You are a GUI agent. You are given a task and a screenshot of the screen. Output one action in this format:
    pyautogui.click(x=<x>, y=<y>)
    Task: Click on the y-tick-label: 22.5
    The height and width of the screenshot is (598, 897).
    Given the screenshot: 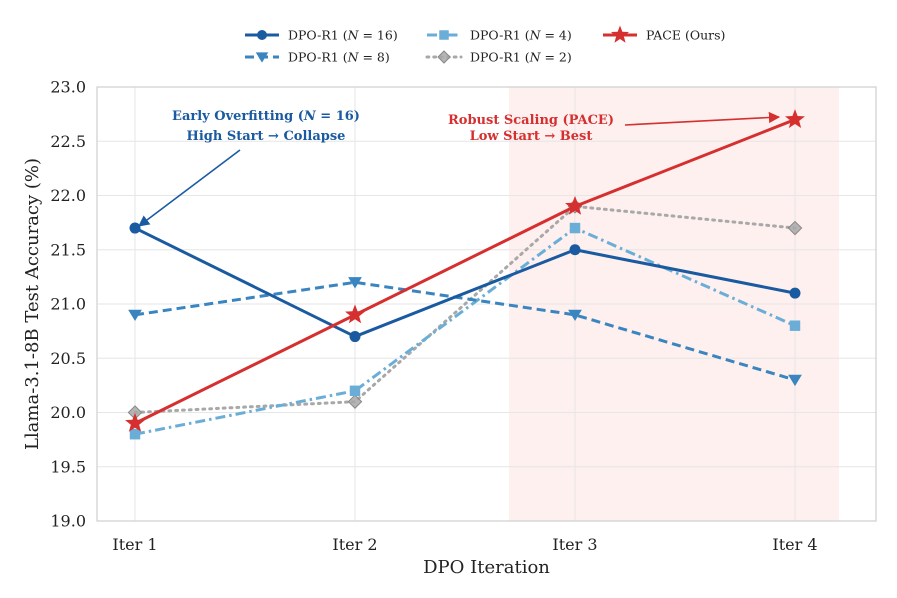 What is the action you would take?
    pyautogui.click(x=68, y=141)
    